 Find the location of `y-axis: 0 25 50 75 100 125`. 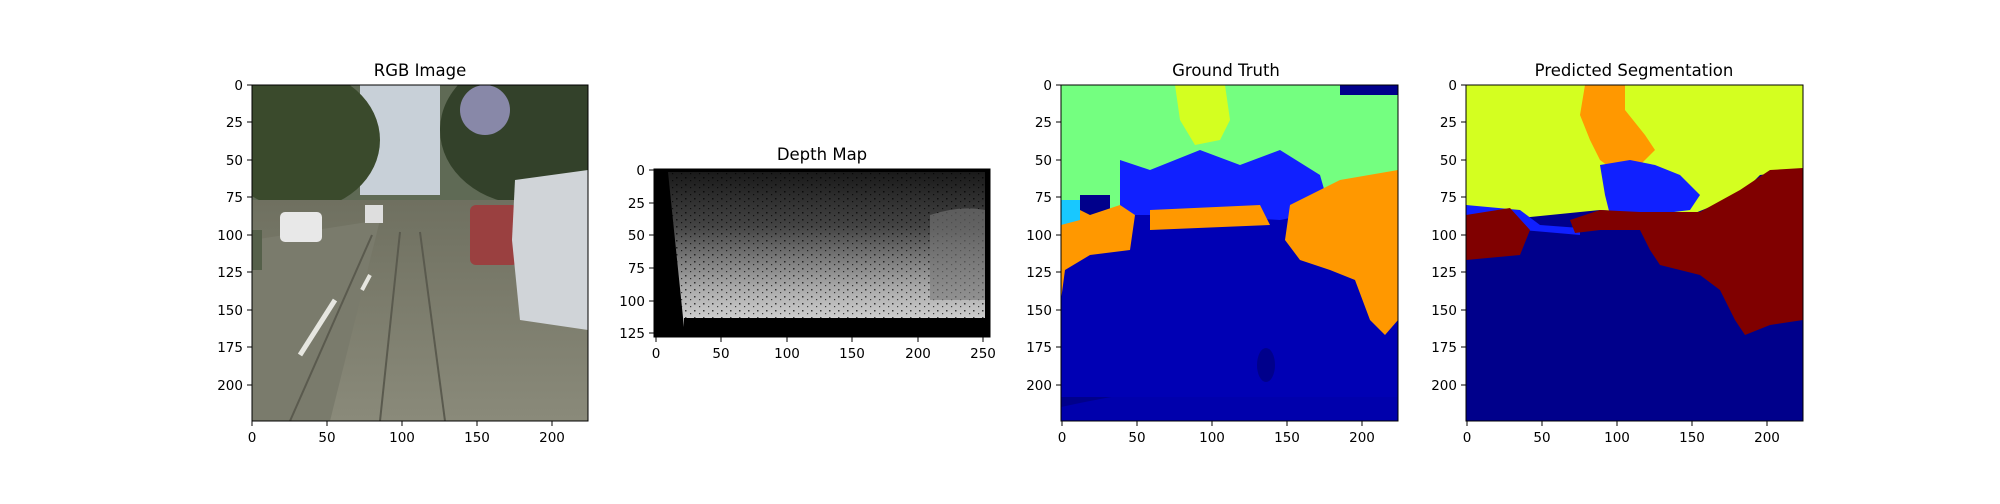

y-axis: 0 25 50 75 100 125 is located at coordinates (636, 252).